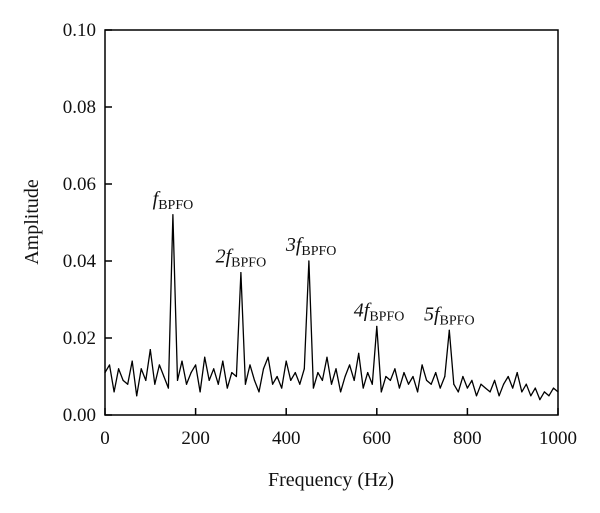 This screenshot has width=600, height=513. Describe the element at coordinates (286, 438) in the screenshot. I see `x-tick-label: 400` at that location.